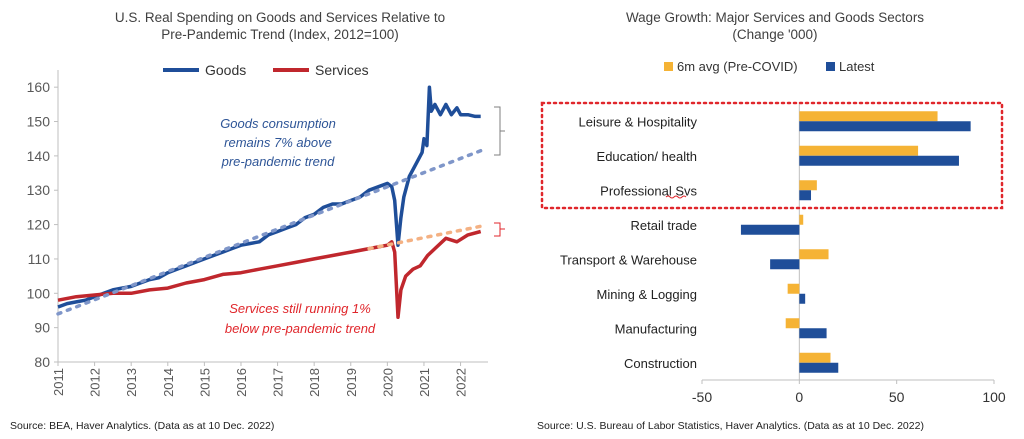 Image resolution: width=1024 pixels, height=439 pixels. What do you see at coordinates (668, 66) in the screenshot?
I see `legend-swatch-pre-covid` at bounding box center [668, 66].